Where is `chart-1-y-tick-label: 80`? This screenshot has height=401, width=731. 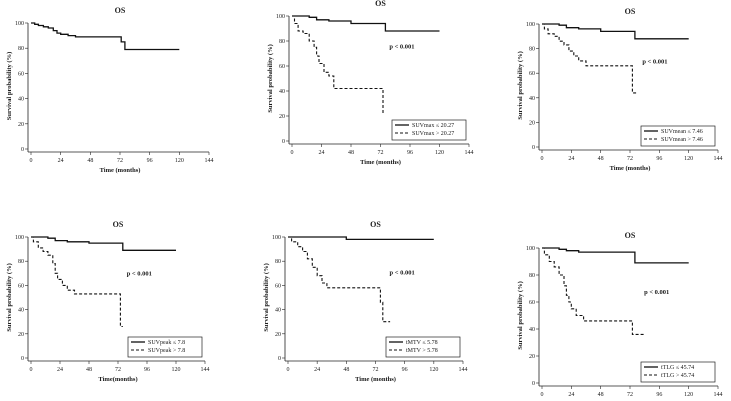 chart-1-y-tick-label: 80 is located at coordinates (21, 49).